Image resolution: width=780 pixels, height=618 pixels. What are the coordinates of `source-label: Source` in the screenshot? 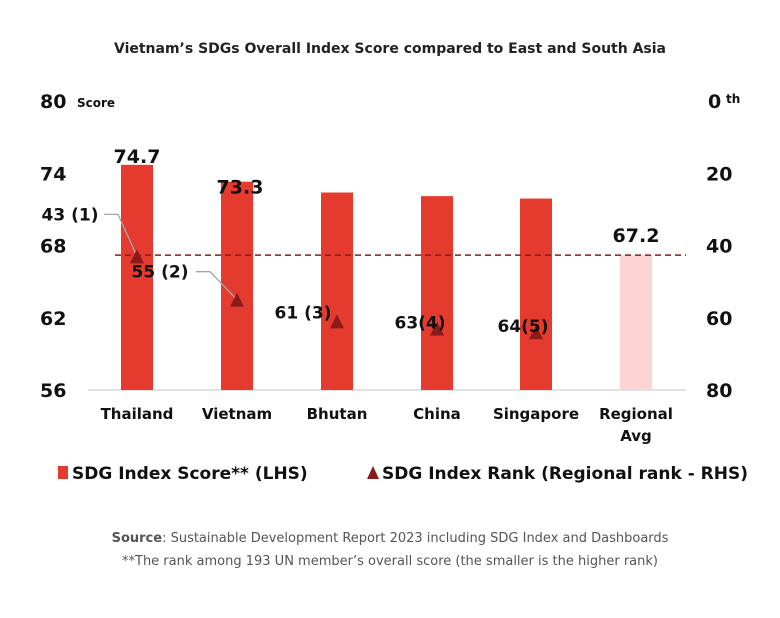 It's located at (137, 538).